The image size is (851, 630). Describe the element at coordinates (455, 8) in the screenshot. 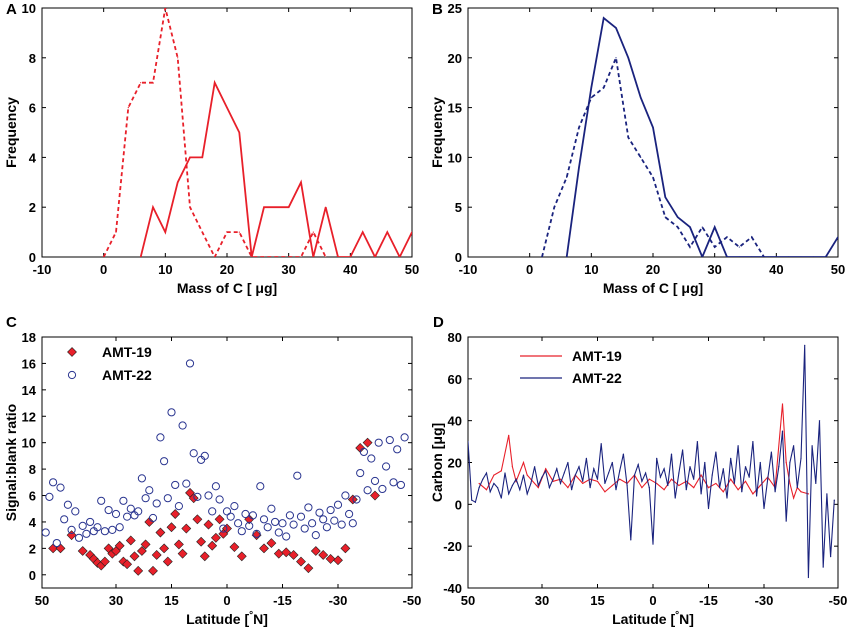

I see `y-tick-label: 25` at that location.